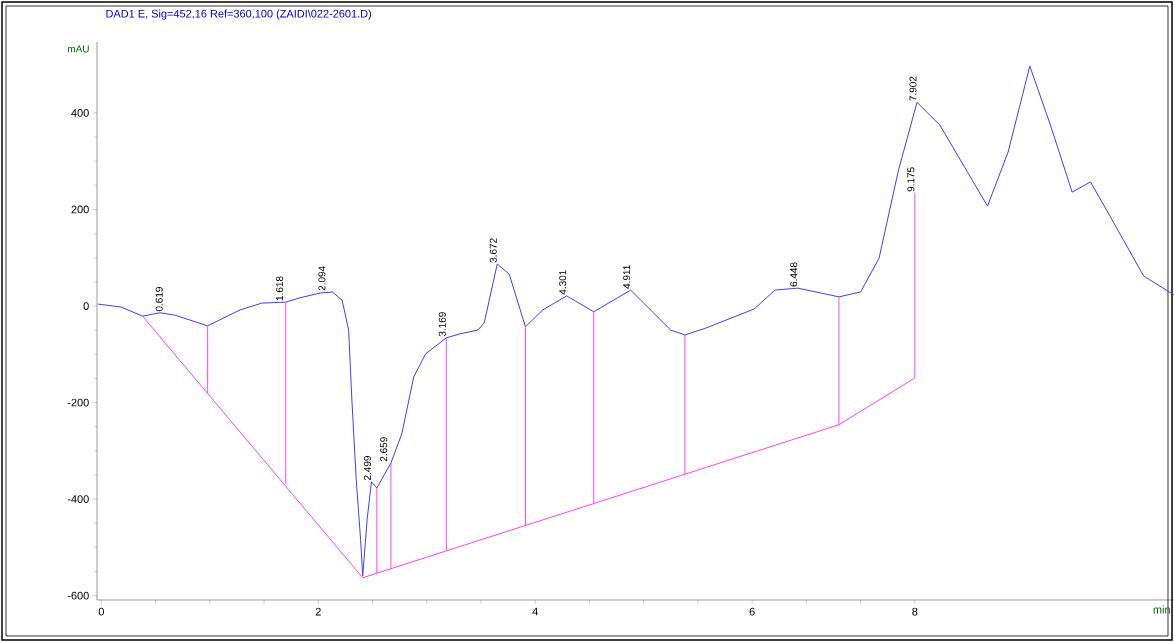 Image resolution: width=1174 pixels, height=642 pixels. I want to click on annotation: 7.902, so click(913, 88).